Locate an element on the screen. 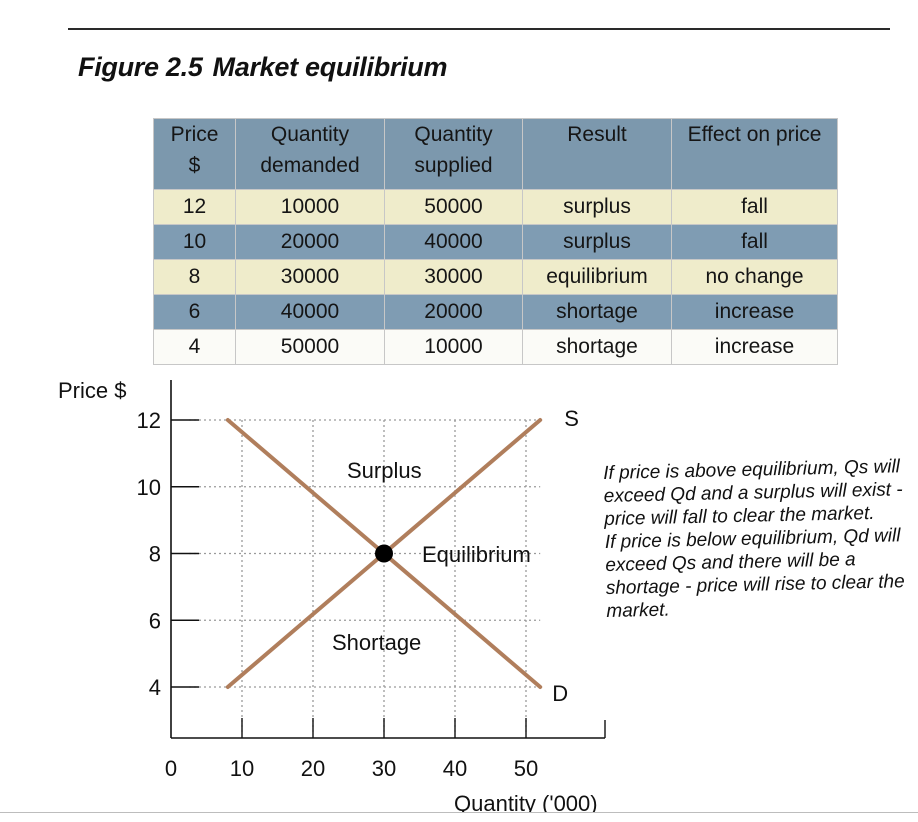  equilibrium-label: Equilibrium is located at coordinates (476, 554).